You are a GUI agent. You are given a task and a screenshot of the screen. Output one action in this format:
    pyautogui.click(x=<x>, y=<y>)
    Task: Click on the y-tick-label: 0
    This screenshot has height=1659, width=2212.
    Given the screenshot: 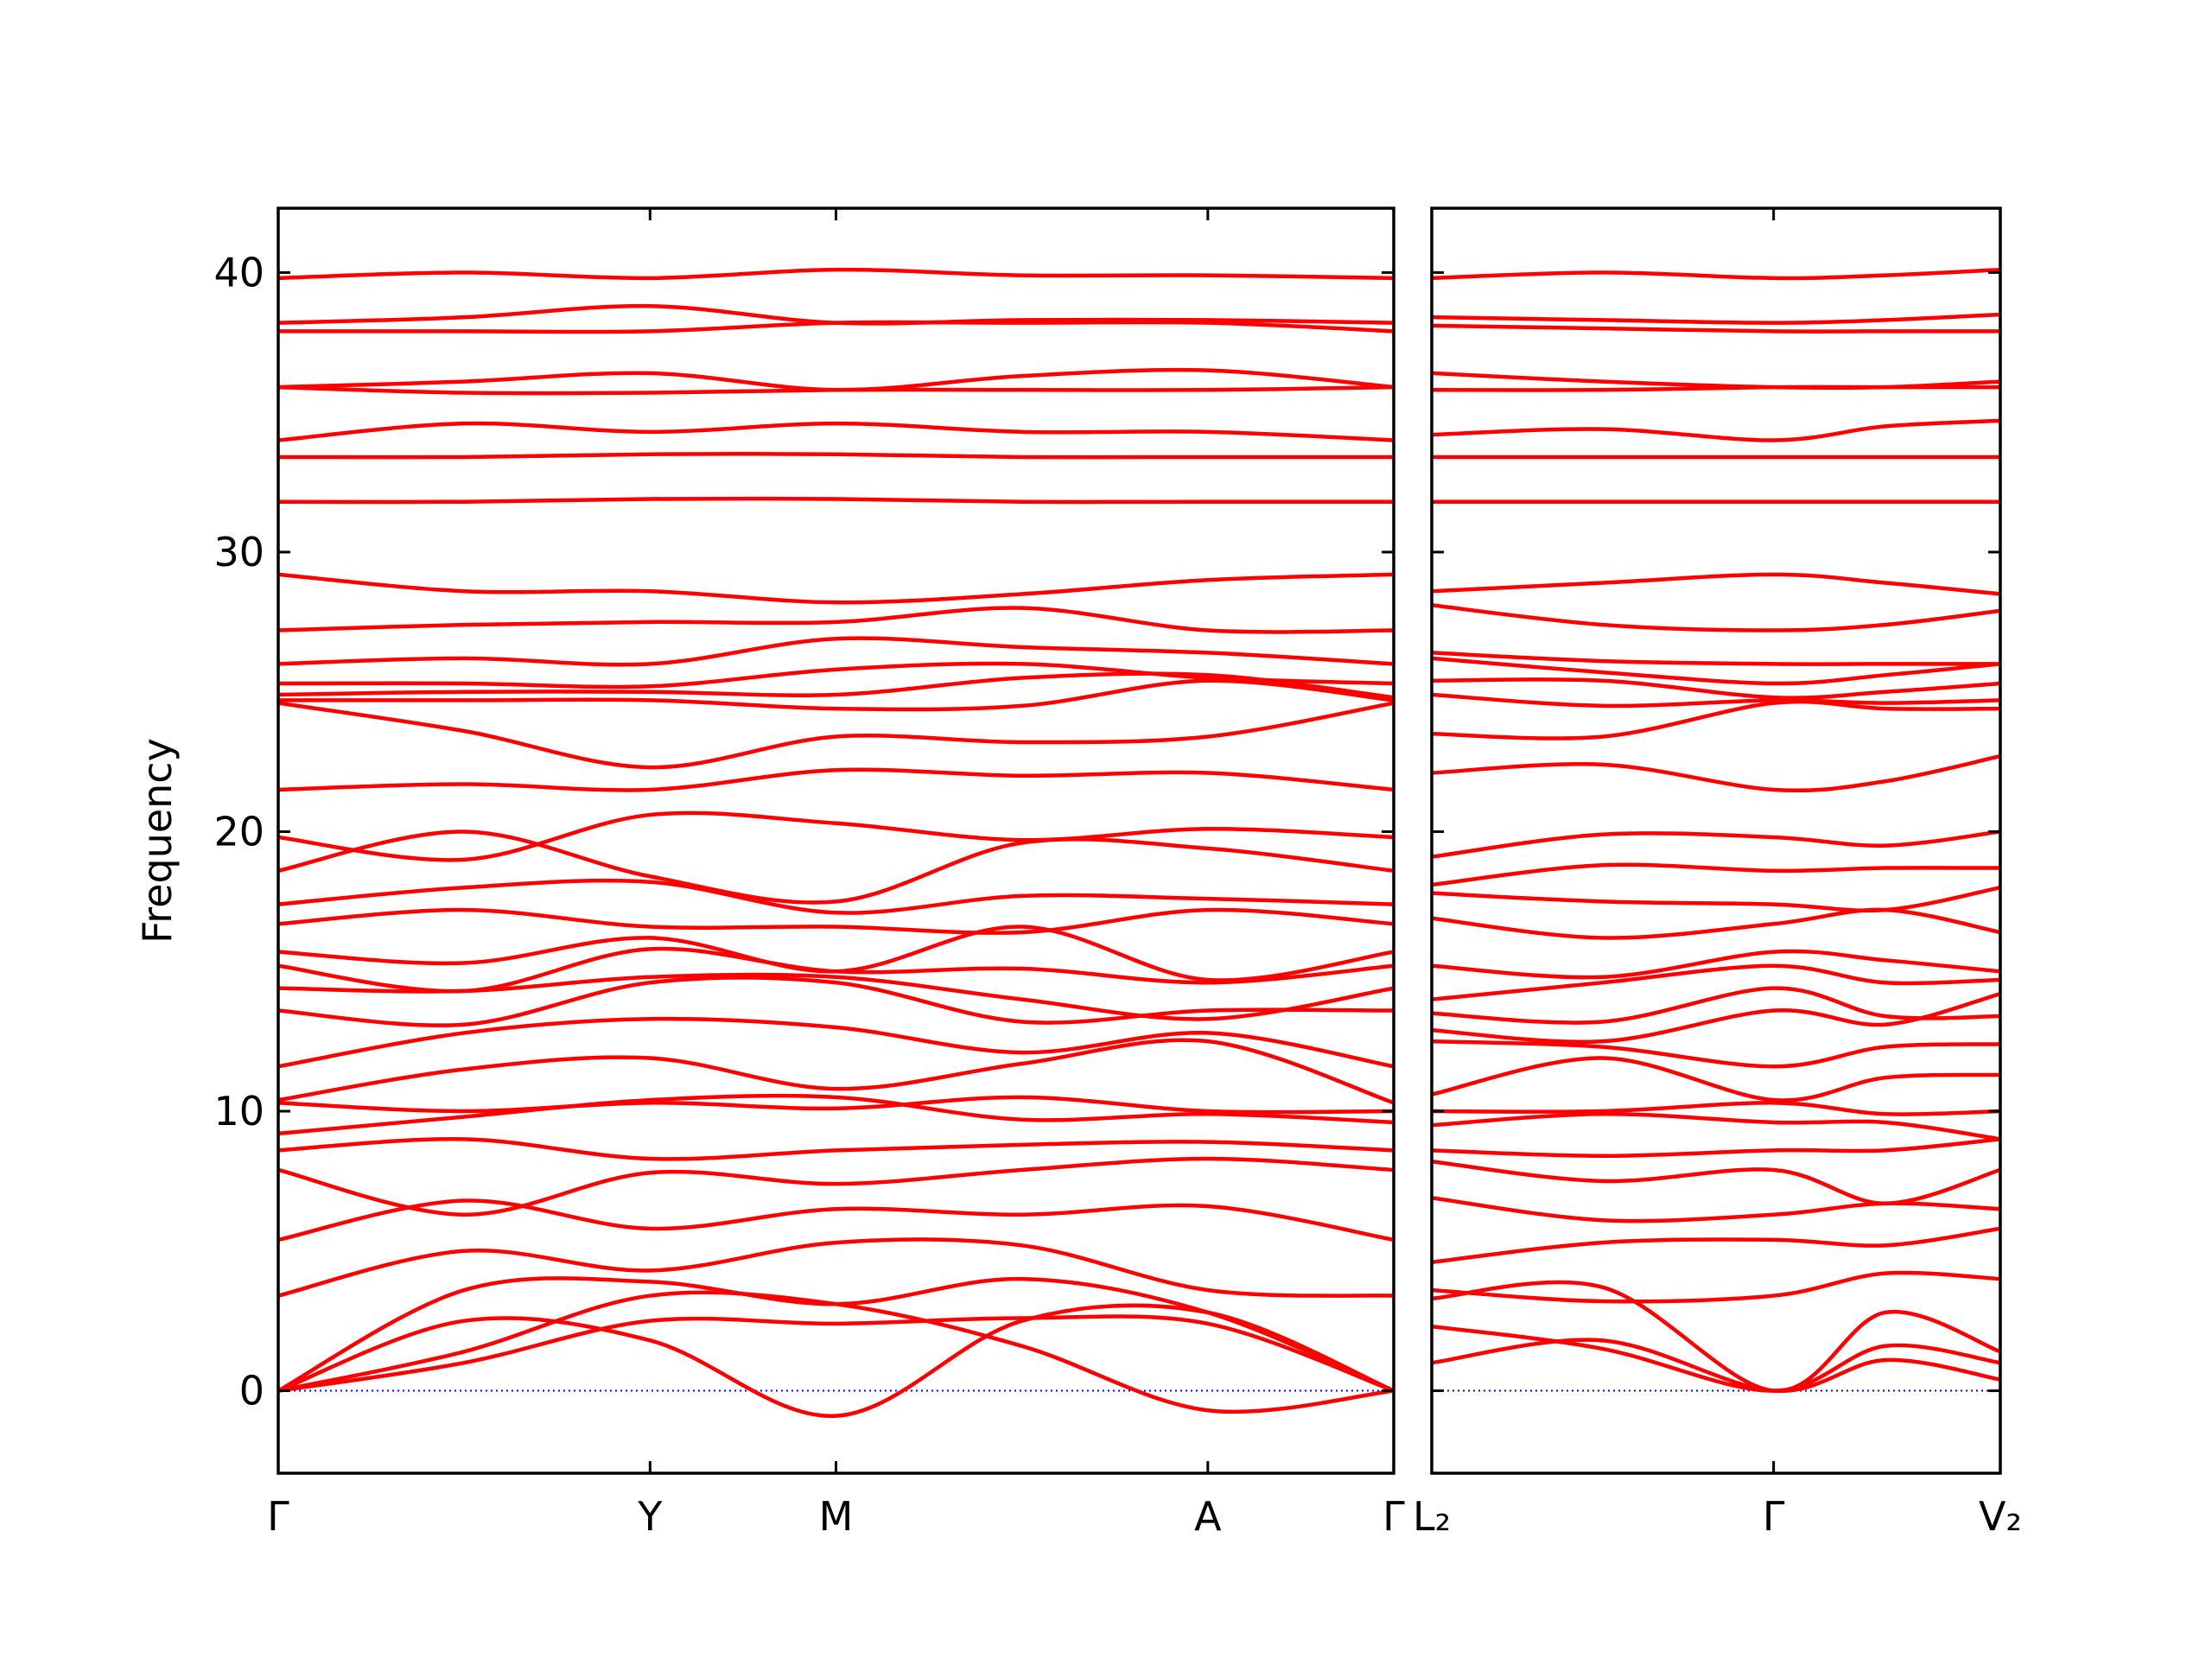 What is the action you would take?
    pyautogui.click(x=251, y=1391)
    